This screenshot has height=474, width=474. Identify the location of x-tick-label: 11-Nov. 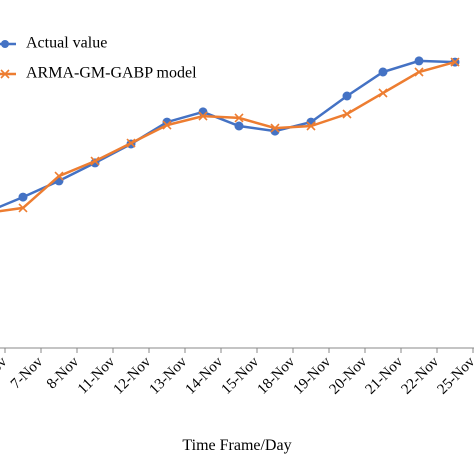
(97, 376).